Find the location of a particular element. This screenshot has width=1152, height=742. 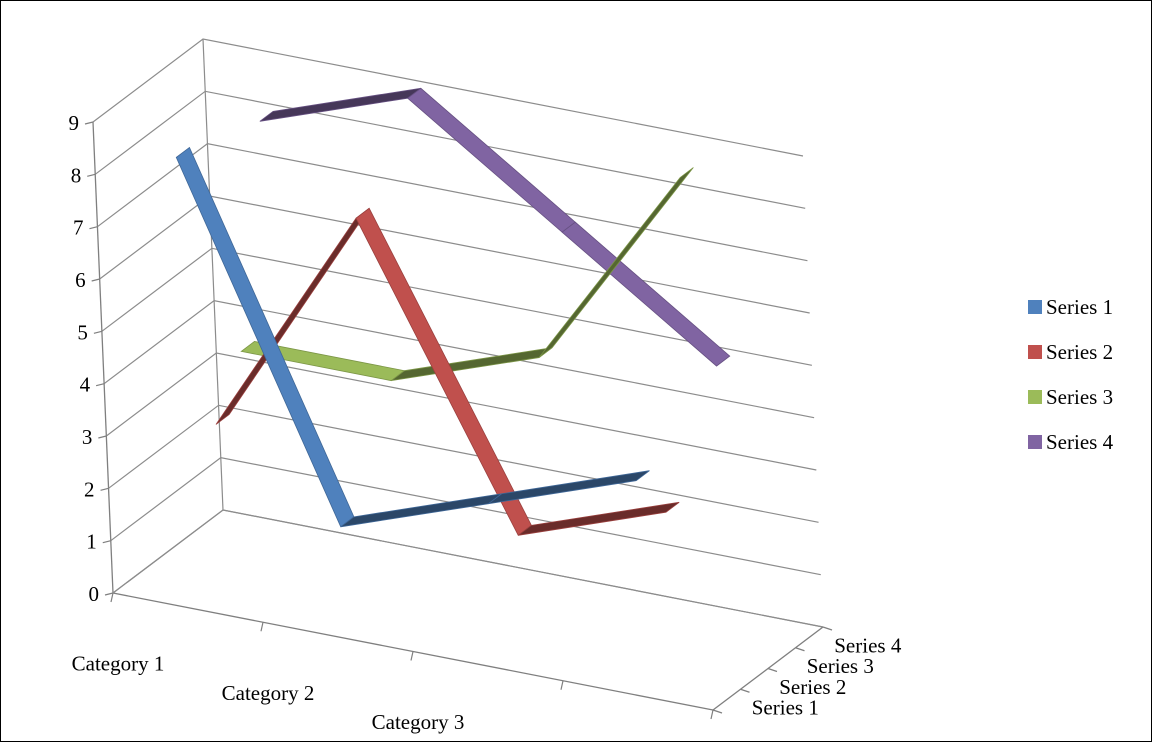

value-axis-line is located at coordinates (103, 357).